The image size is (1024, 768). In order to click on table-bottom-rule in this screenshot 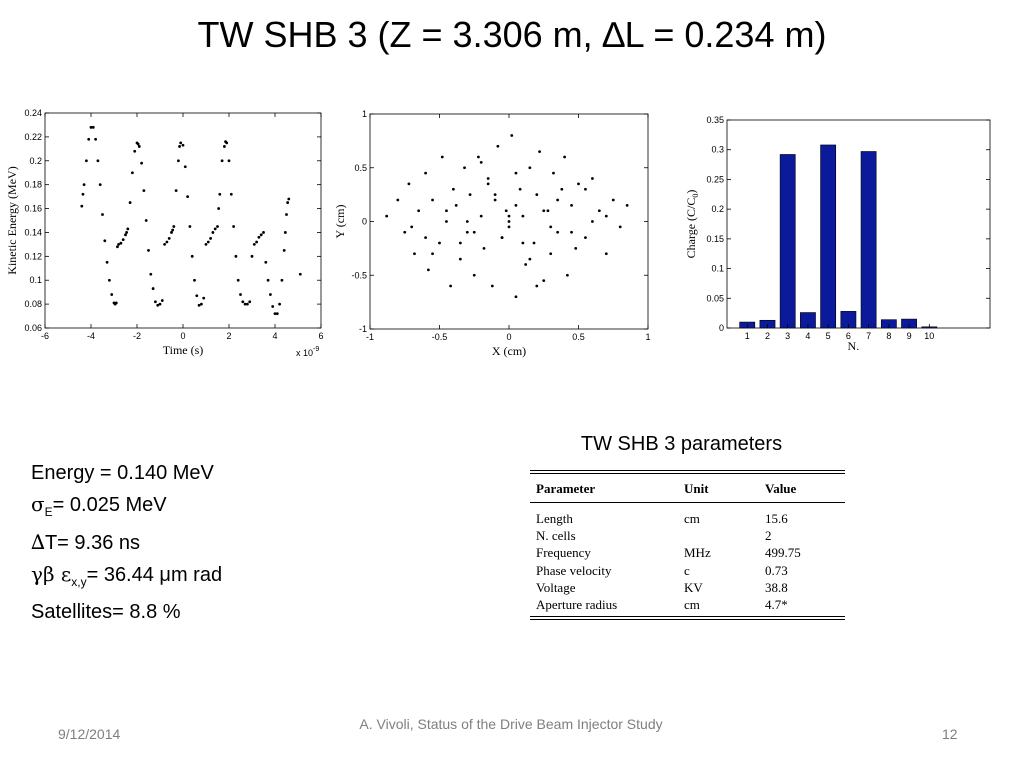, I will do `click(687, 617)`.